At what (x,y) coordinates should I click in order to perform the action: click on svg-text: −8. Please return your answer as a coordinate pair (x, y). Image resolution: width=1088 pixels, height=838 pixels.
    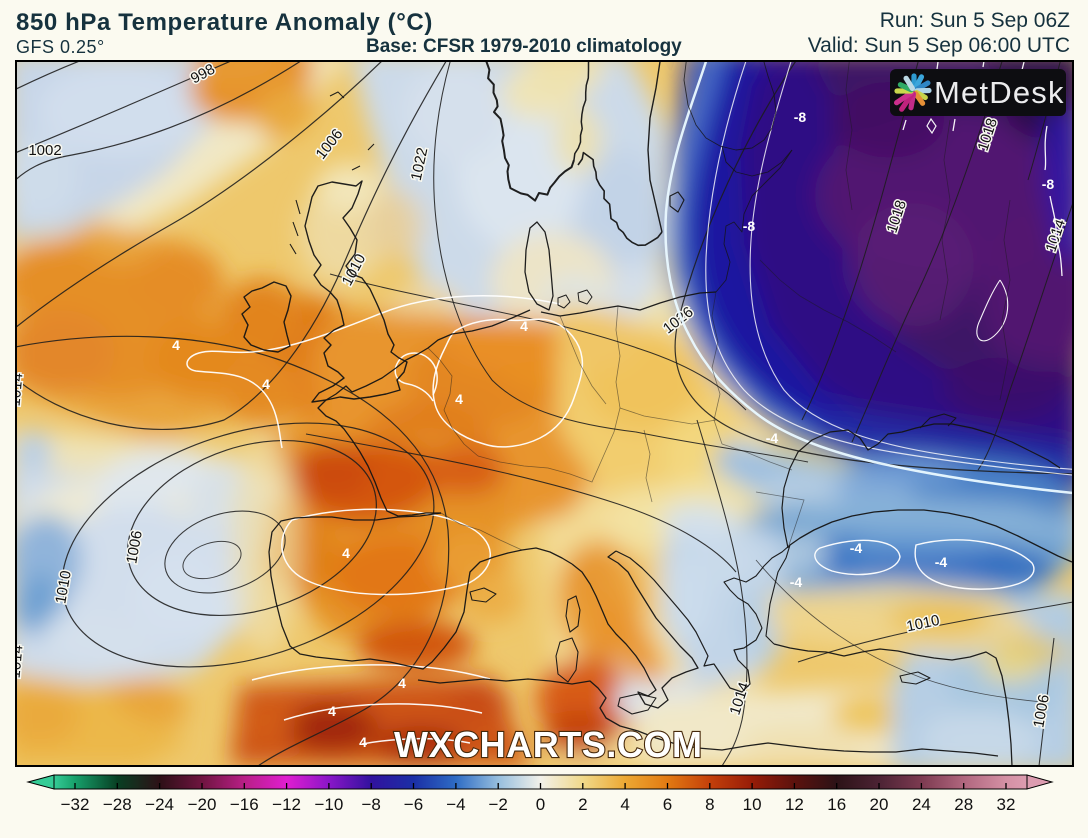
    Looking at the image, I should click on (371, 804).